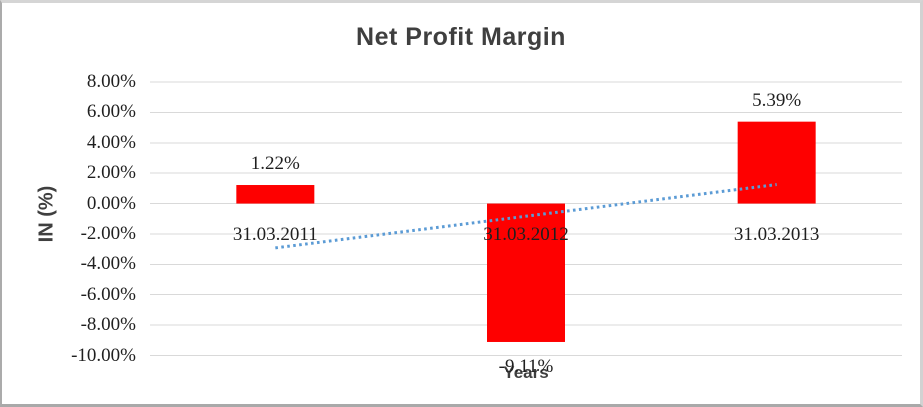 The image size is (923, 407). What do you see at coordinates (776, 162) in the screenshot?
I see `bar-31.03.2013` at bounding box center [776, 162].